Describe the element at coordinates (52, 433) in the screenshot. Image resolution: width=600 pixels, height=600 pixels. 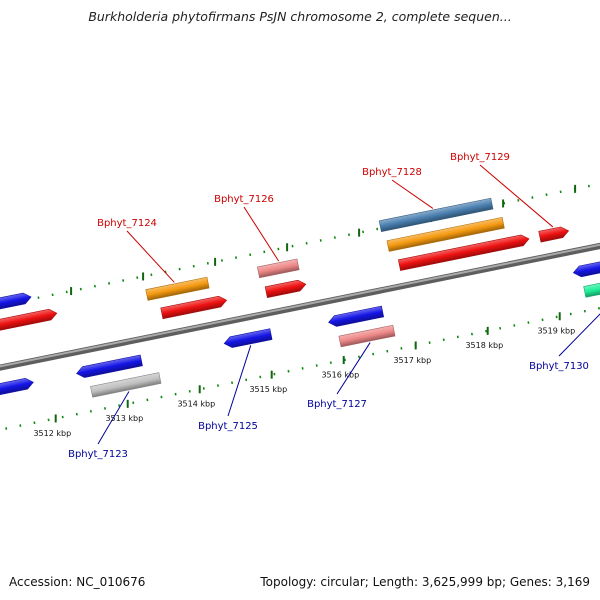
I see `scale-tick-label: 3512 kbp` at that location.